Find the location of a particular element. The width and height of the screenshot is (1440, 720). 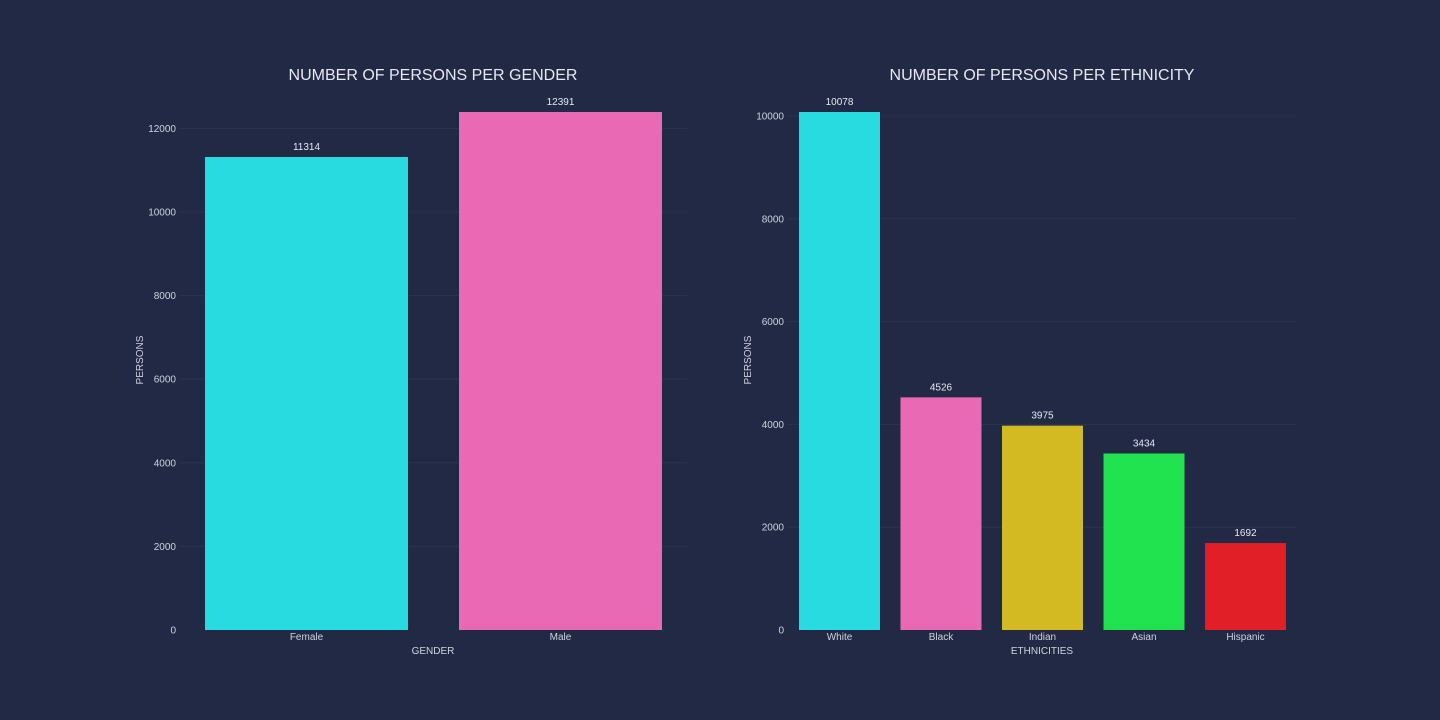

gender-y-tick-label-2000: 2000 is located at coordinates (165, 547).